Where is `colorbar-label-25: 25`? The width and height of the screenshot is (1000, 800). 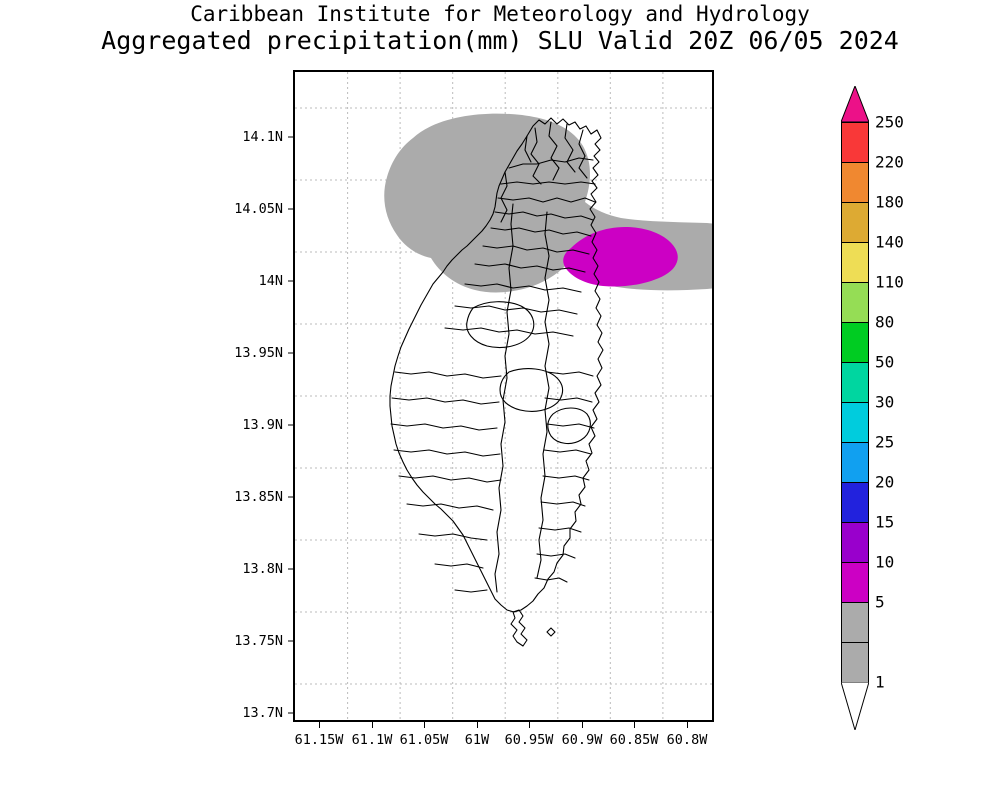 colorbar-label-25: 25 is located at coordinates (885, 442).